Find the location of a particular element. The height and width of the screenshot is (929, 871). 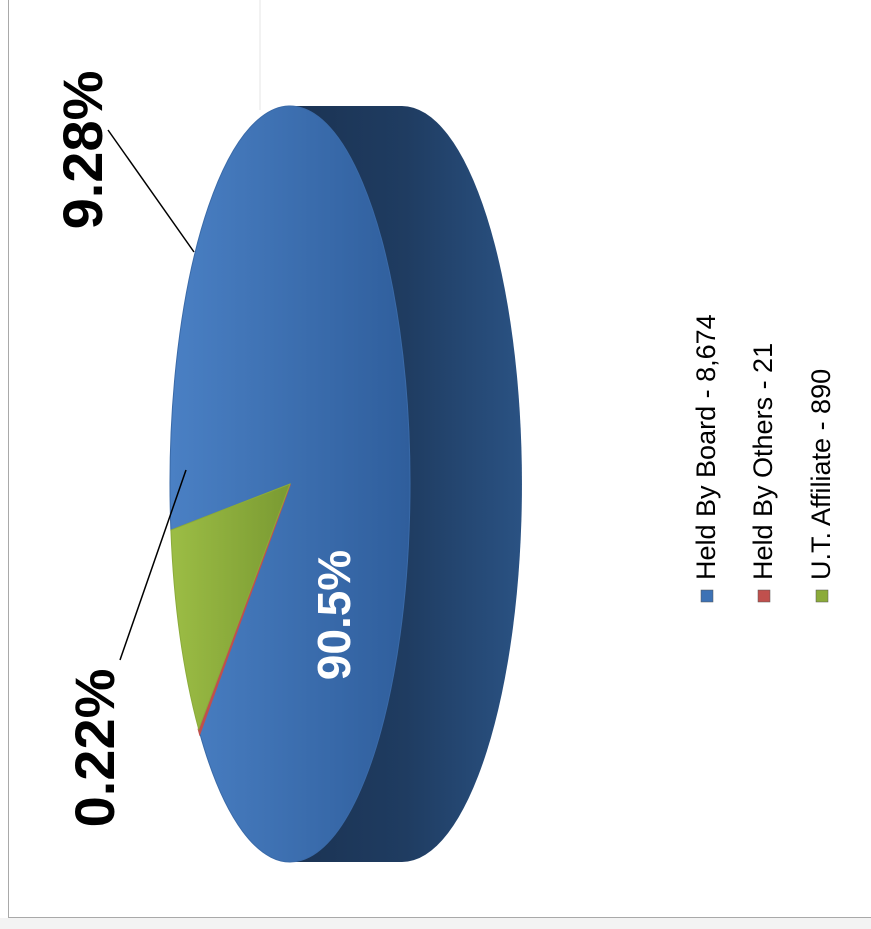

percent-label-others: 0.22% is located at coordinates (94, 748).